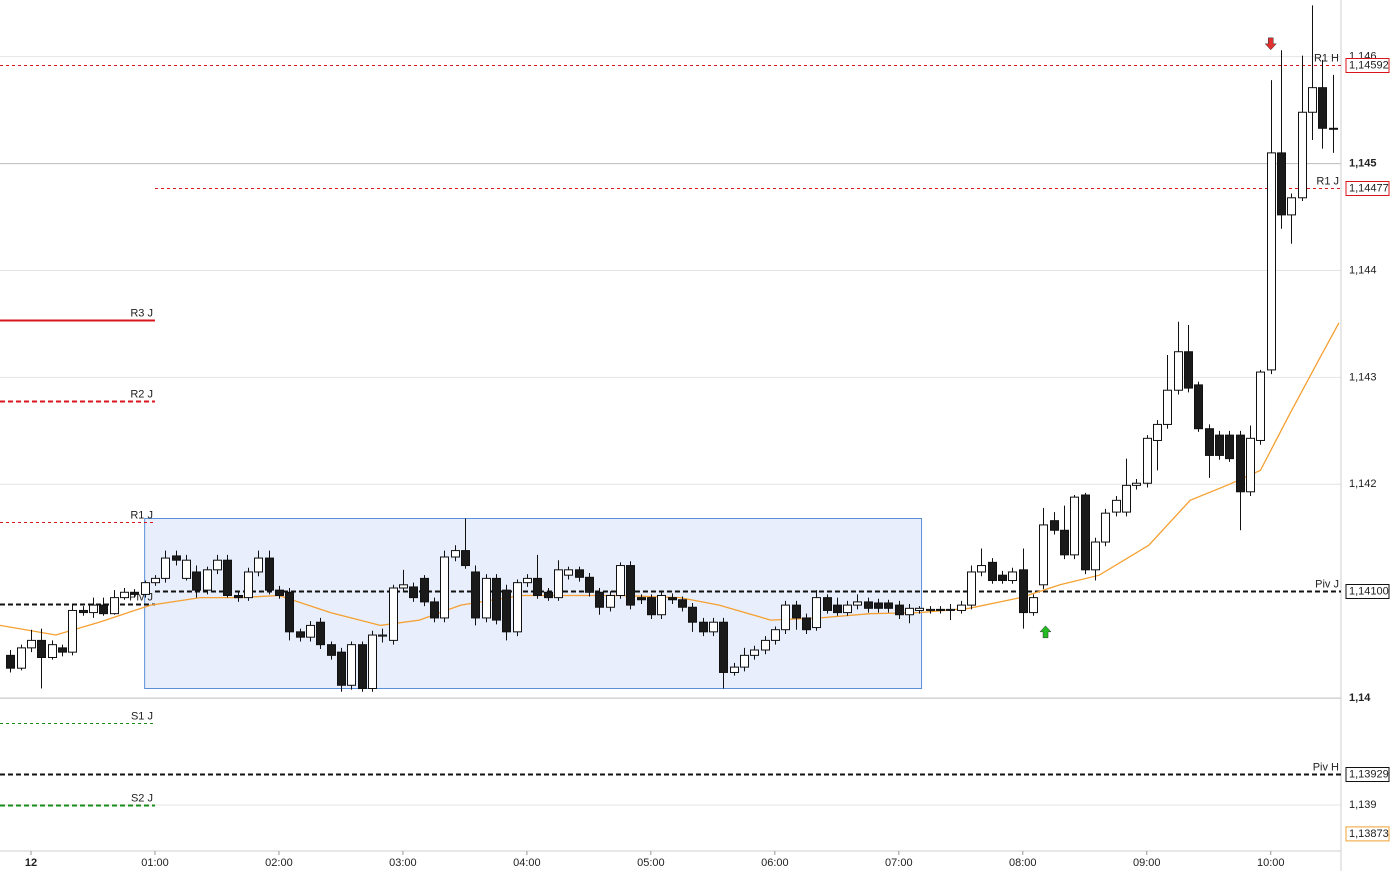  Describe the element at coordinates (533, 603) in the screenshot. I see `range-box` at that location.